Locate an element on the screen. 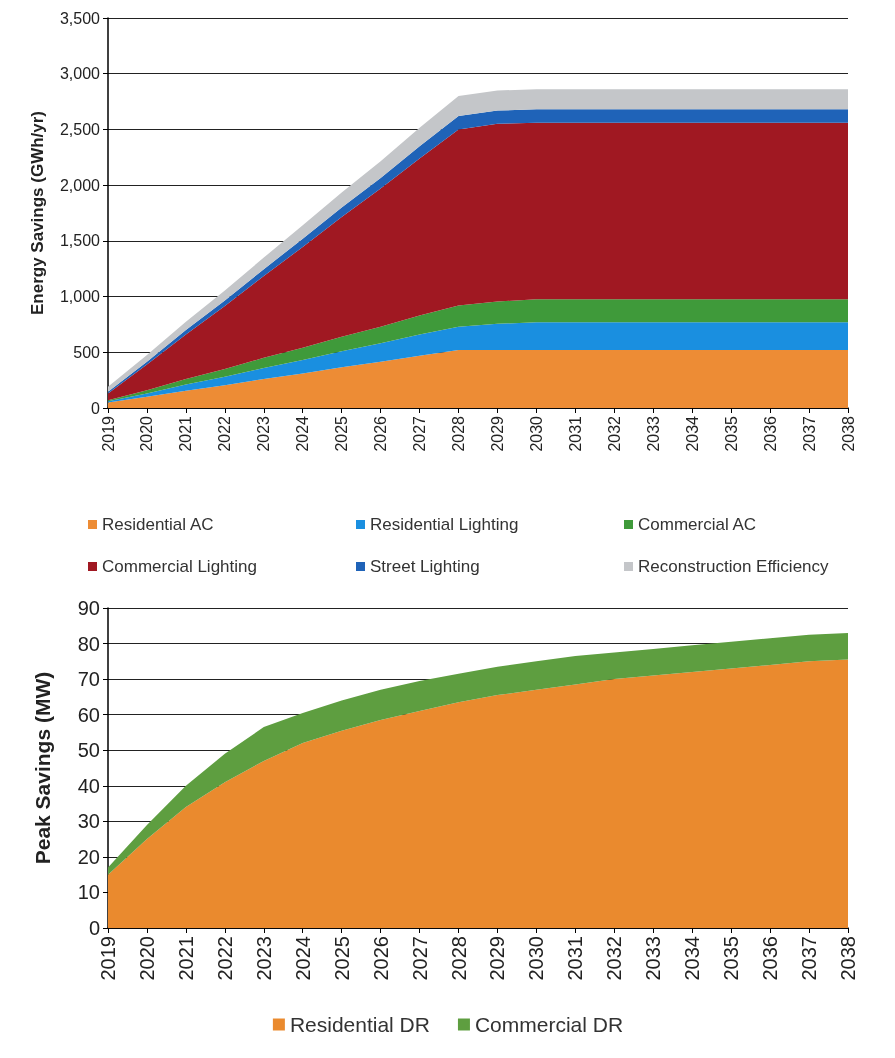 The width and height of the screenshot is (895, 1058). y-tick-label: 90 is located at coordinates (88, 608).